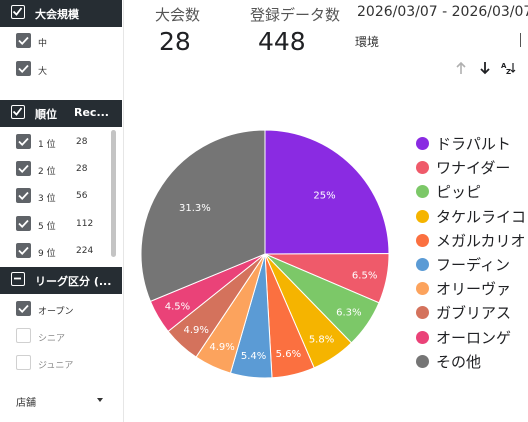 The height and width of the screenshot is (422, 528). What do you see at coordinates (474, 289) in the screenshot?
I see `legend-label: オリーヴァ` at bounding box center [474, 289].